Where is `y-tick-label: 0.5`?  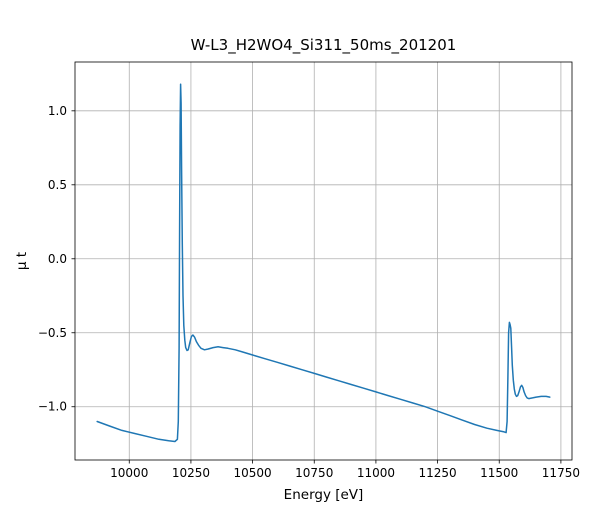 y-tick-label: 0.5 is located at coordinates (57, 185).